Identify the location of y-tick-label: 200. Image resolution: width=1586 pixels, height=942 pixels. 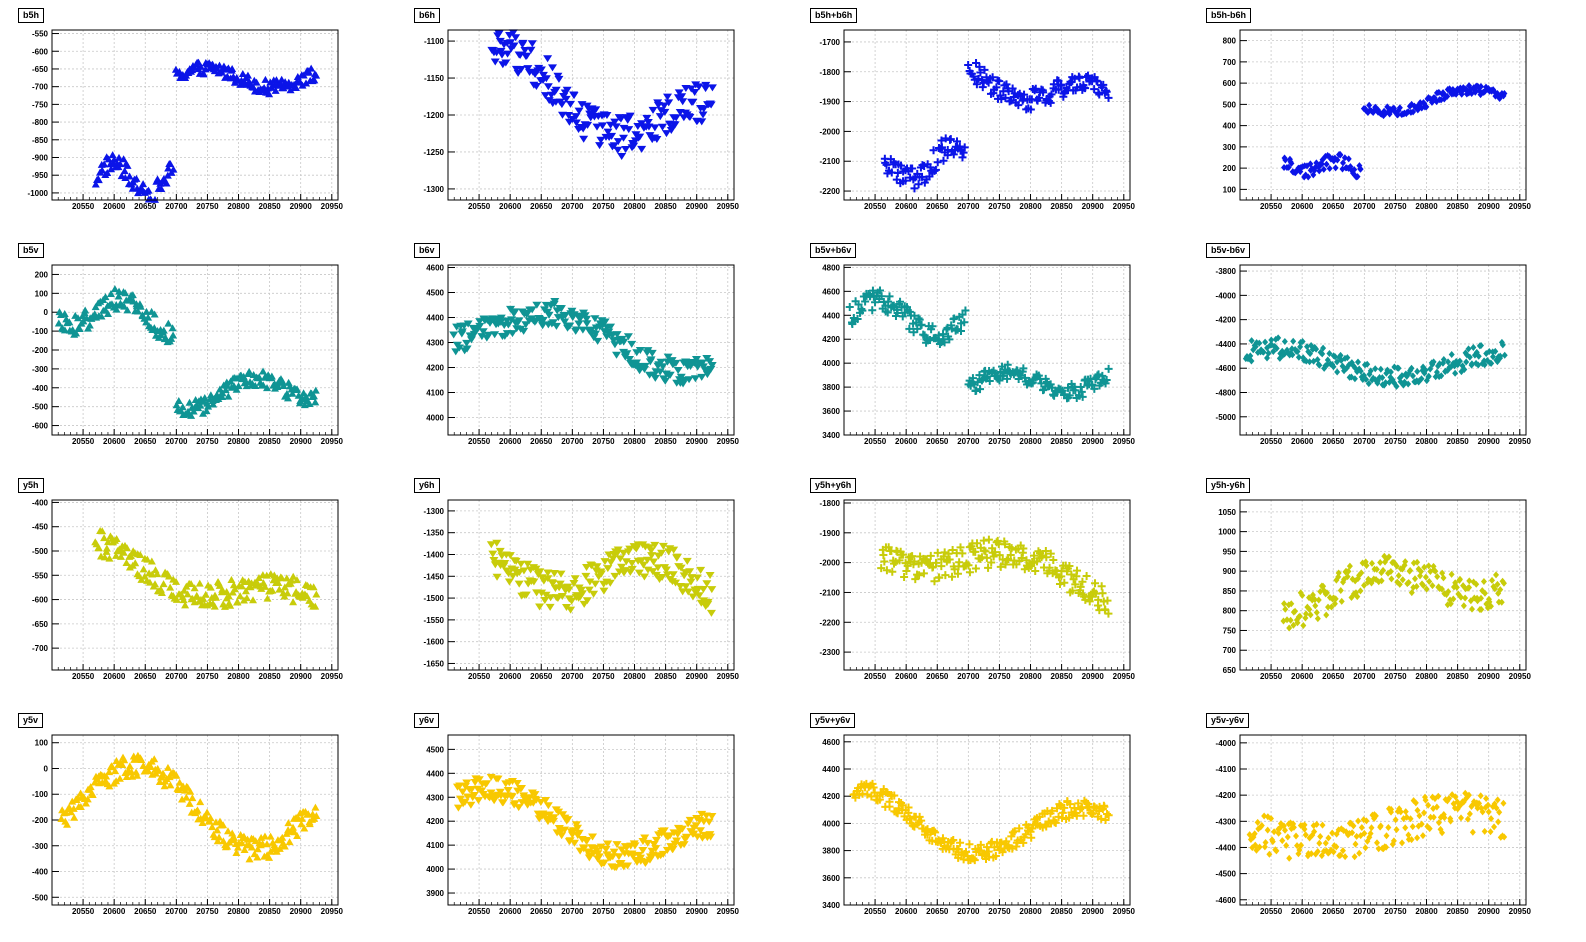
(42, 274).